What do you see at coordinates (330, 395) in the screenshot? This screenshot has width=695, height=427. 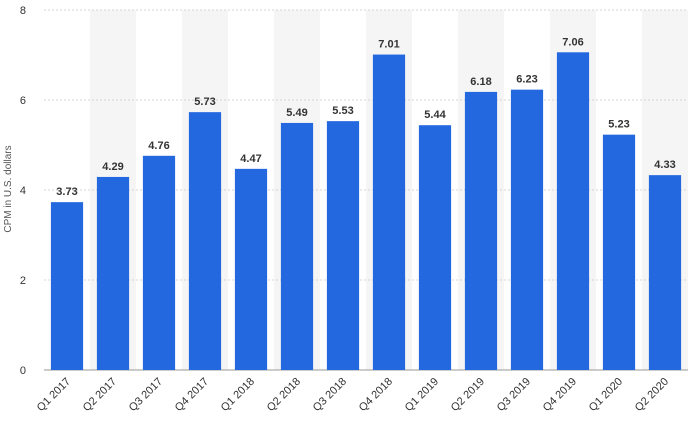 I see `x-tick-label: Q3 2018` at bounding box center [330, 395].